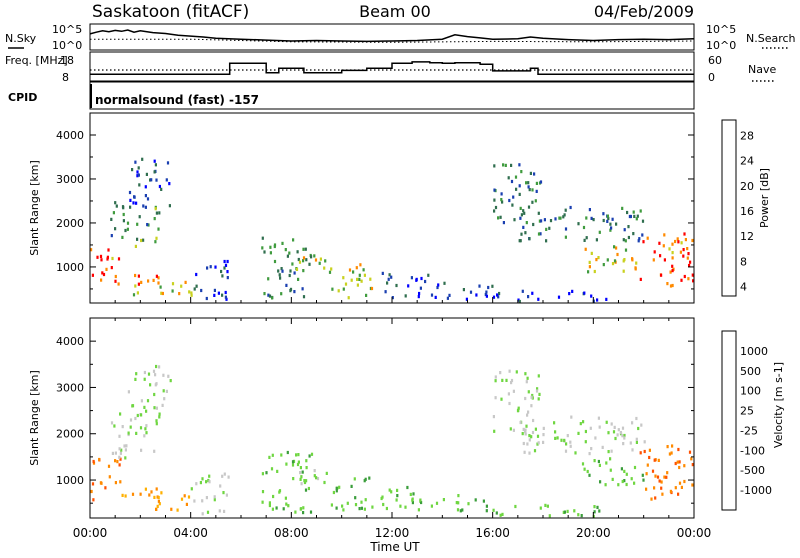  Describe the element at coordinates (36, 60) in the screenshot. I see `freq-left-label: Freq. [MHz]` at that location.